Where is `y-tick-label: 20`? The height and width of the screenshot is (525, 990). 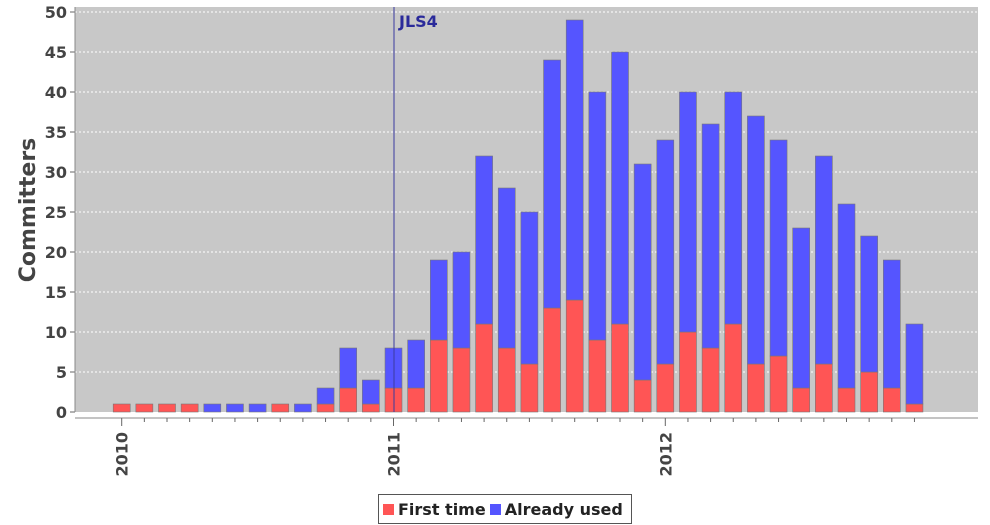 y-tick-label: 20 is located at coordinates (56, 252).